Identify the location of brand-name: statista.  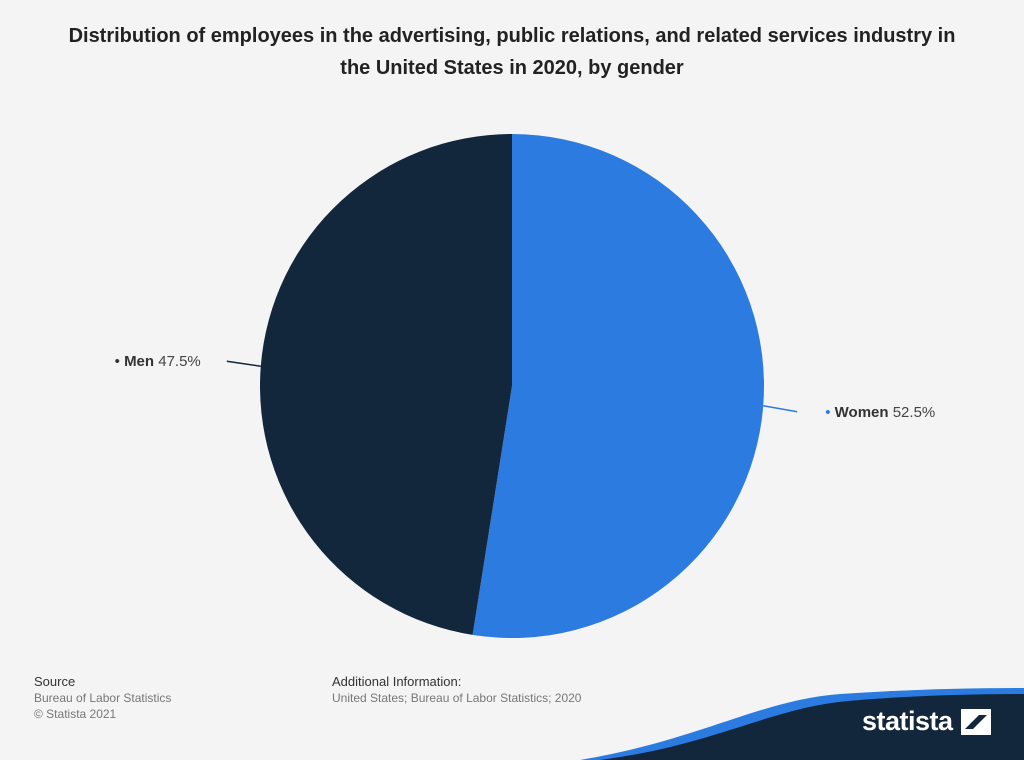
(907, 721).